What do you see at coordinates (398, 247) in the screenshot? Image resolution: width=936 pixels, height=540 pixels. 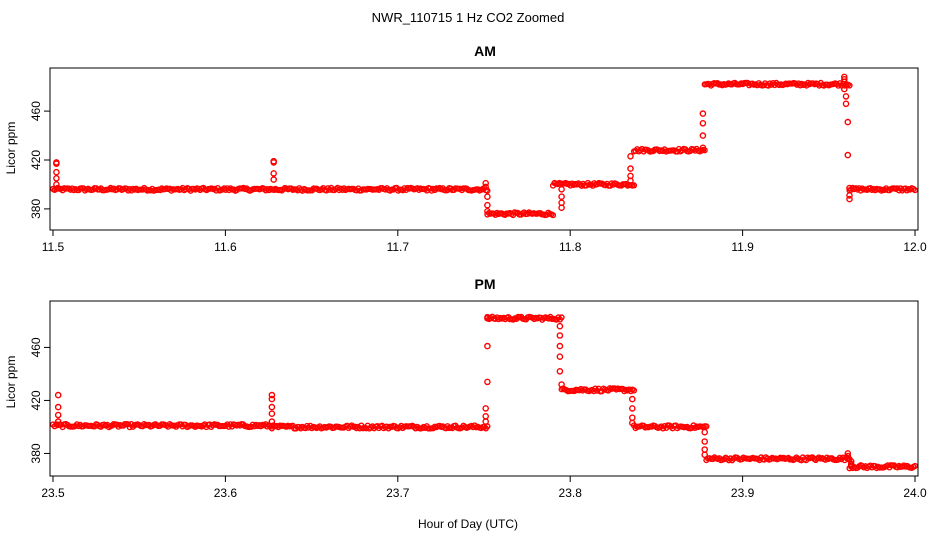 I see `am-x-tick-label: 11.7` at bounding box center [398, 247].